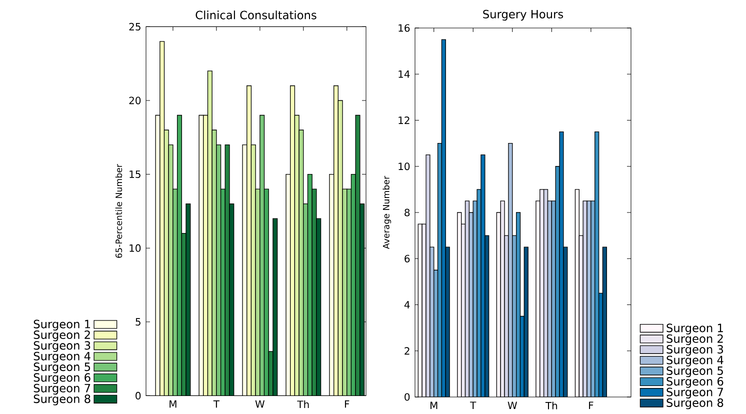 This screenshot has width=746, height=414. What do you see at coordinates (523, 15) in the screenshot?
I see `chart-title: Surgery Hours` at bounding box center [523, 15].